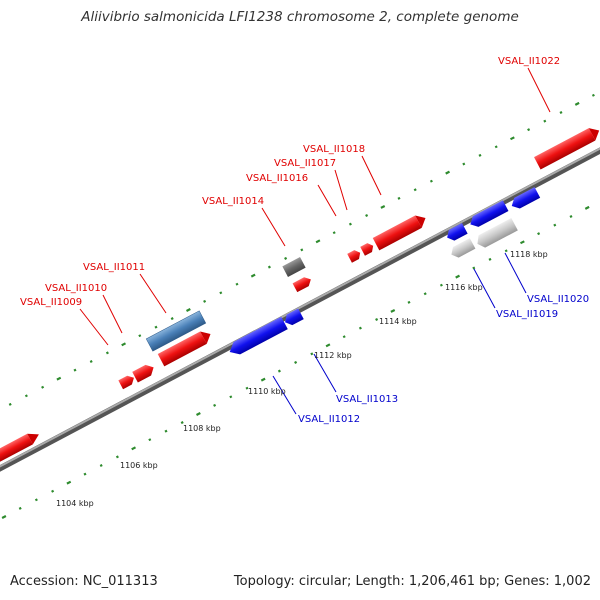 The height and width of the screenshot is (600, 600). What do you see at coordinates (527, 314) in the screenshot?
I see `gene-label: VSAL_II1019` at bounding box center [527, 314].